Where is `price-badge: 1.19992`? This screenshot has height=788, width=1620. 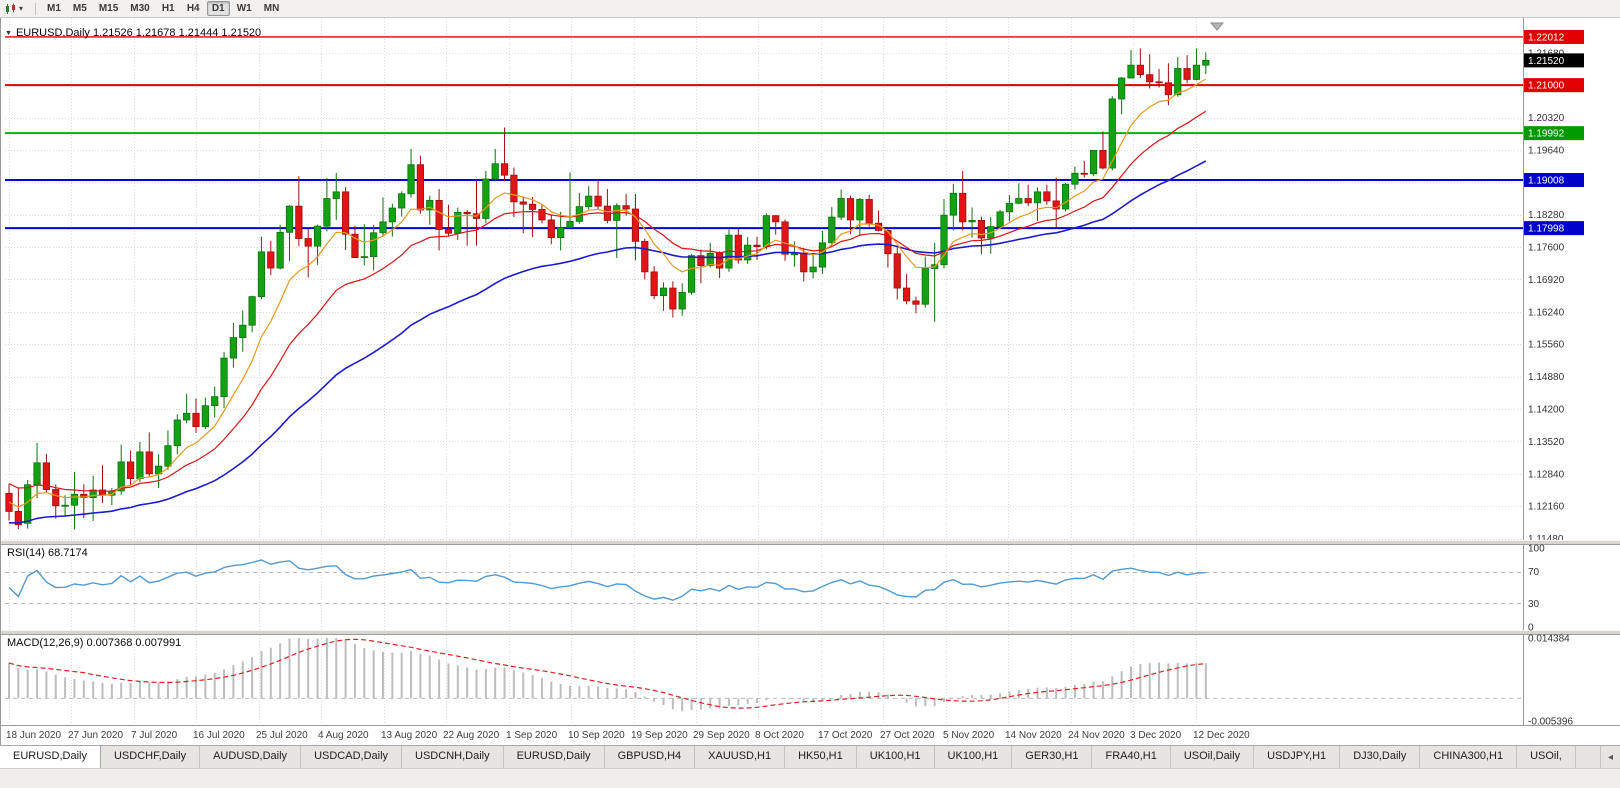 price-badge: 1.19992 is located at coordinates (1546, 134).